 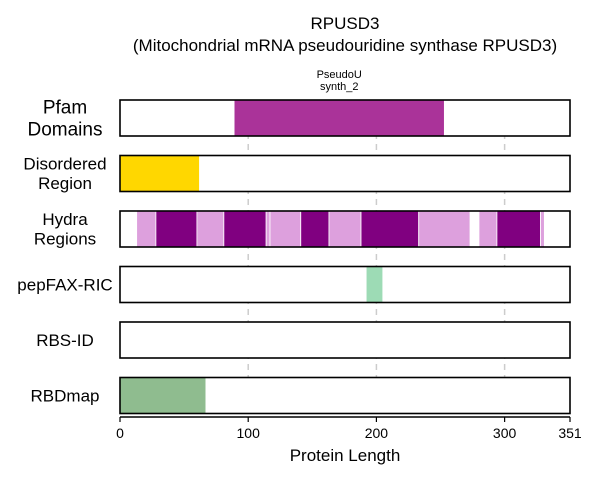 I want to click on track-label: RBDmap, so click(x=65, y=395).